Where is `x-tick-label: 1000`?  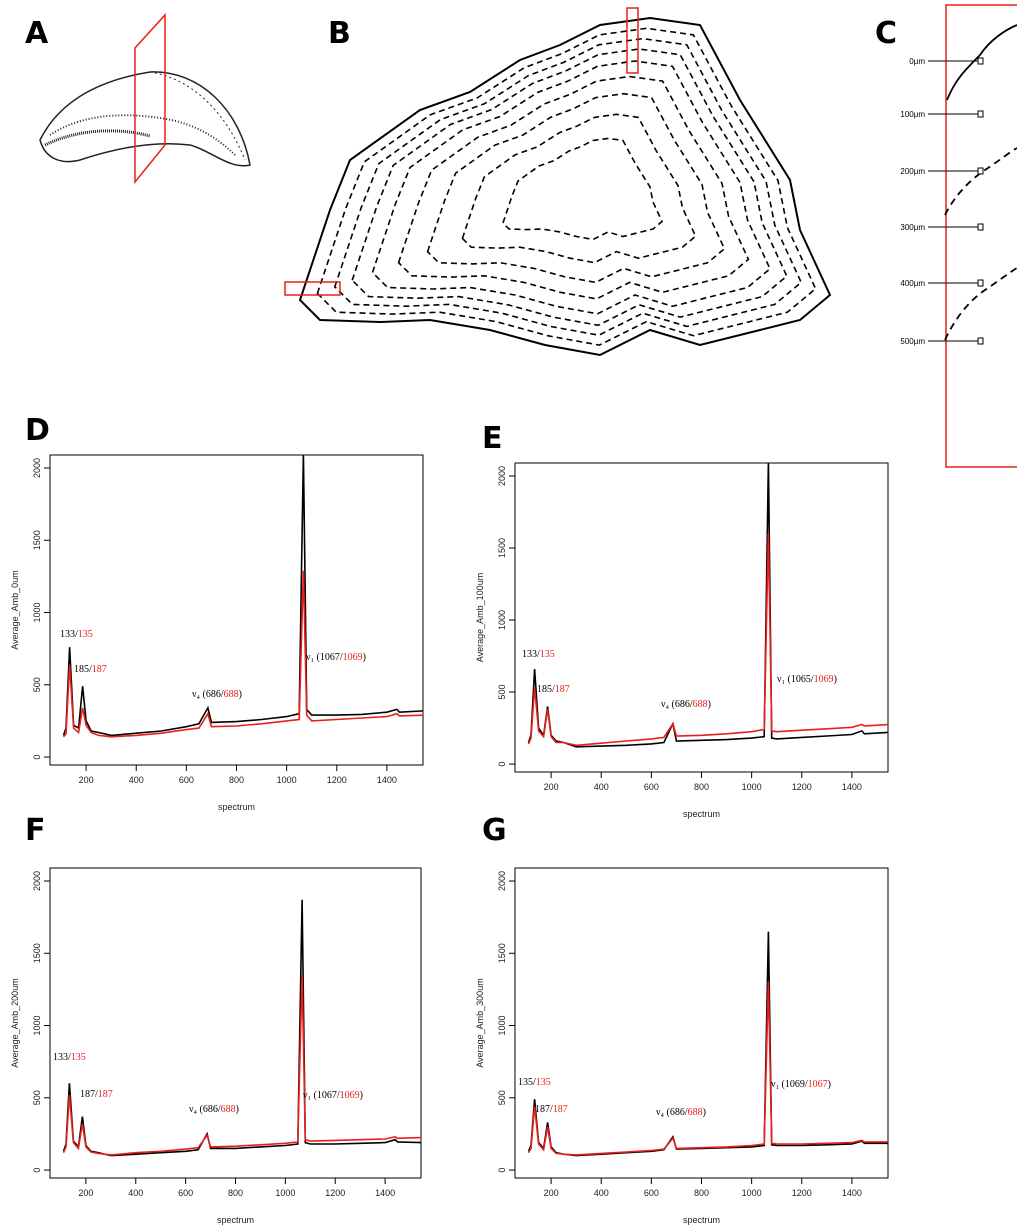 x-tick-label: 1000 is located at coordinates (752, 787).